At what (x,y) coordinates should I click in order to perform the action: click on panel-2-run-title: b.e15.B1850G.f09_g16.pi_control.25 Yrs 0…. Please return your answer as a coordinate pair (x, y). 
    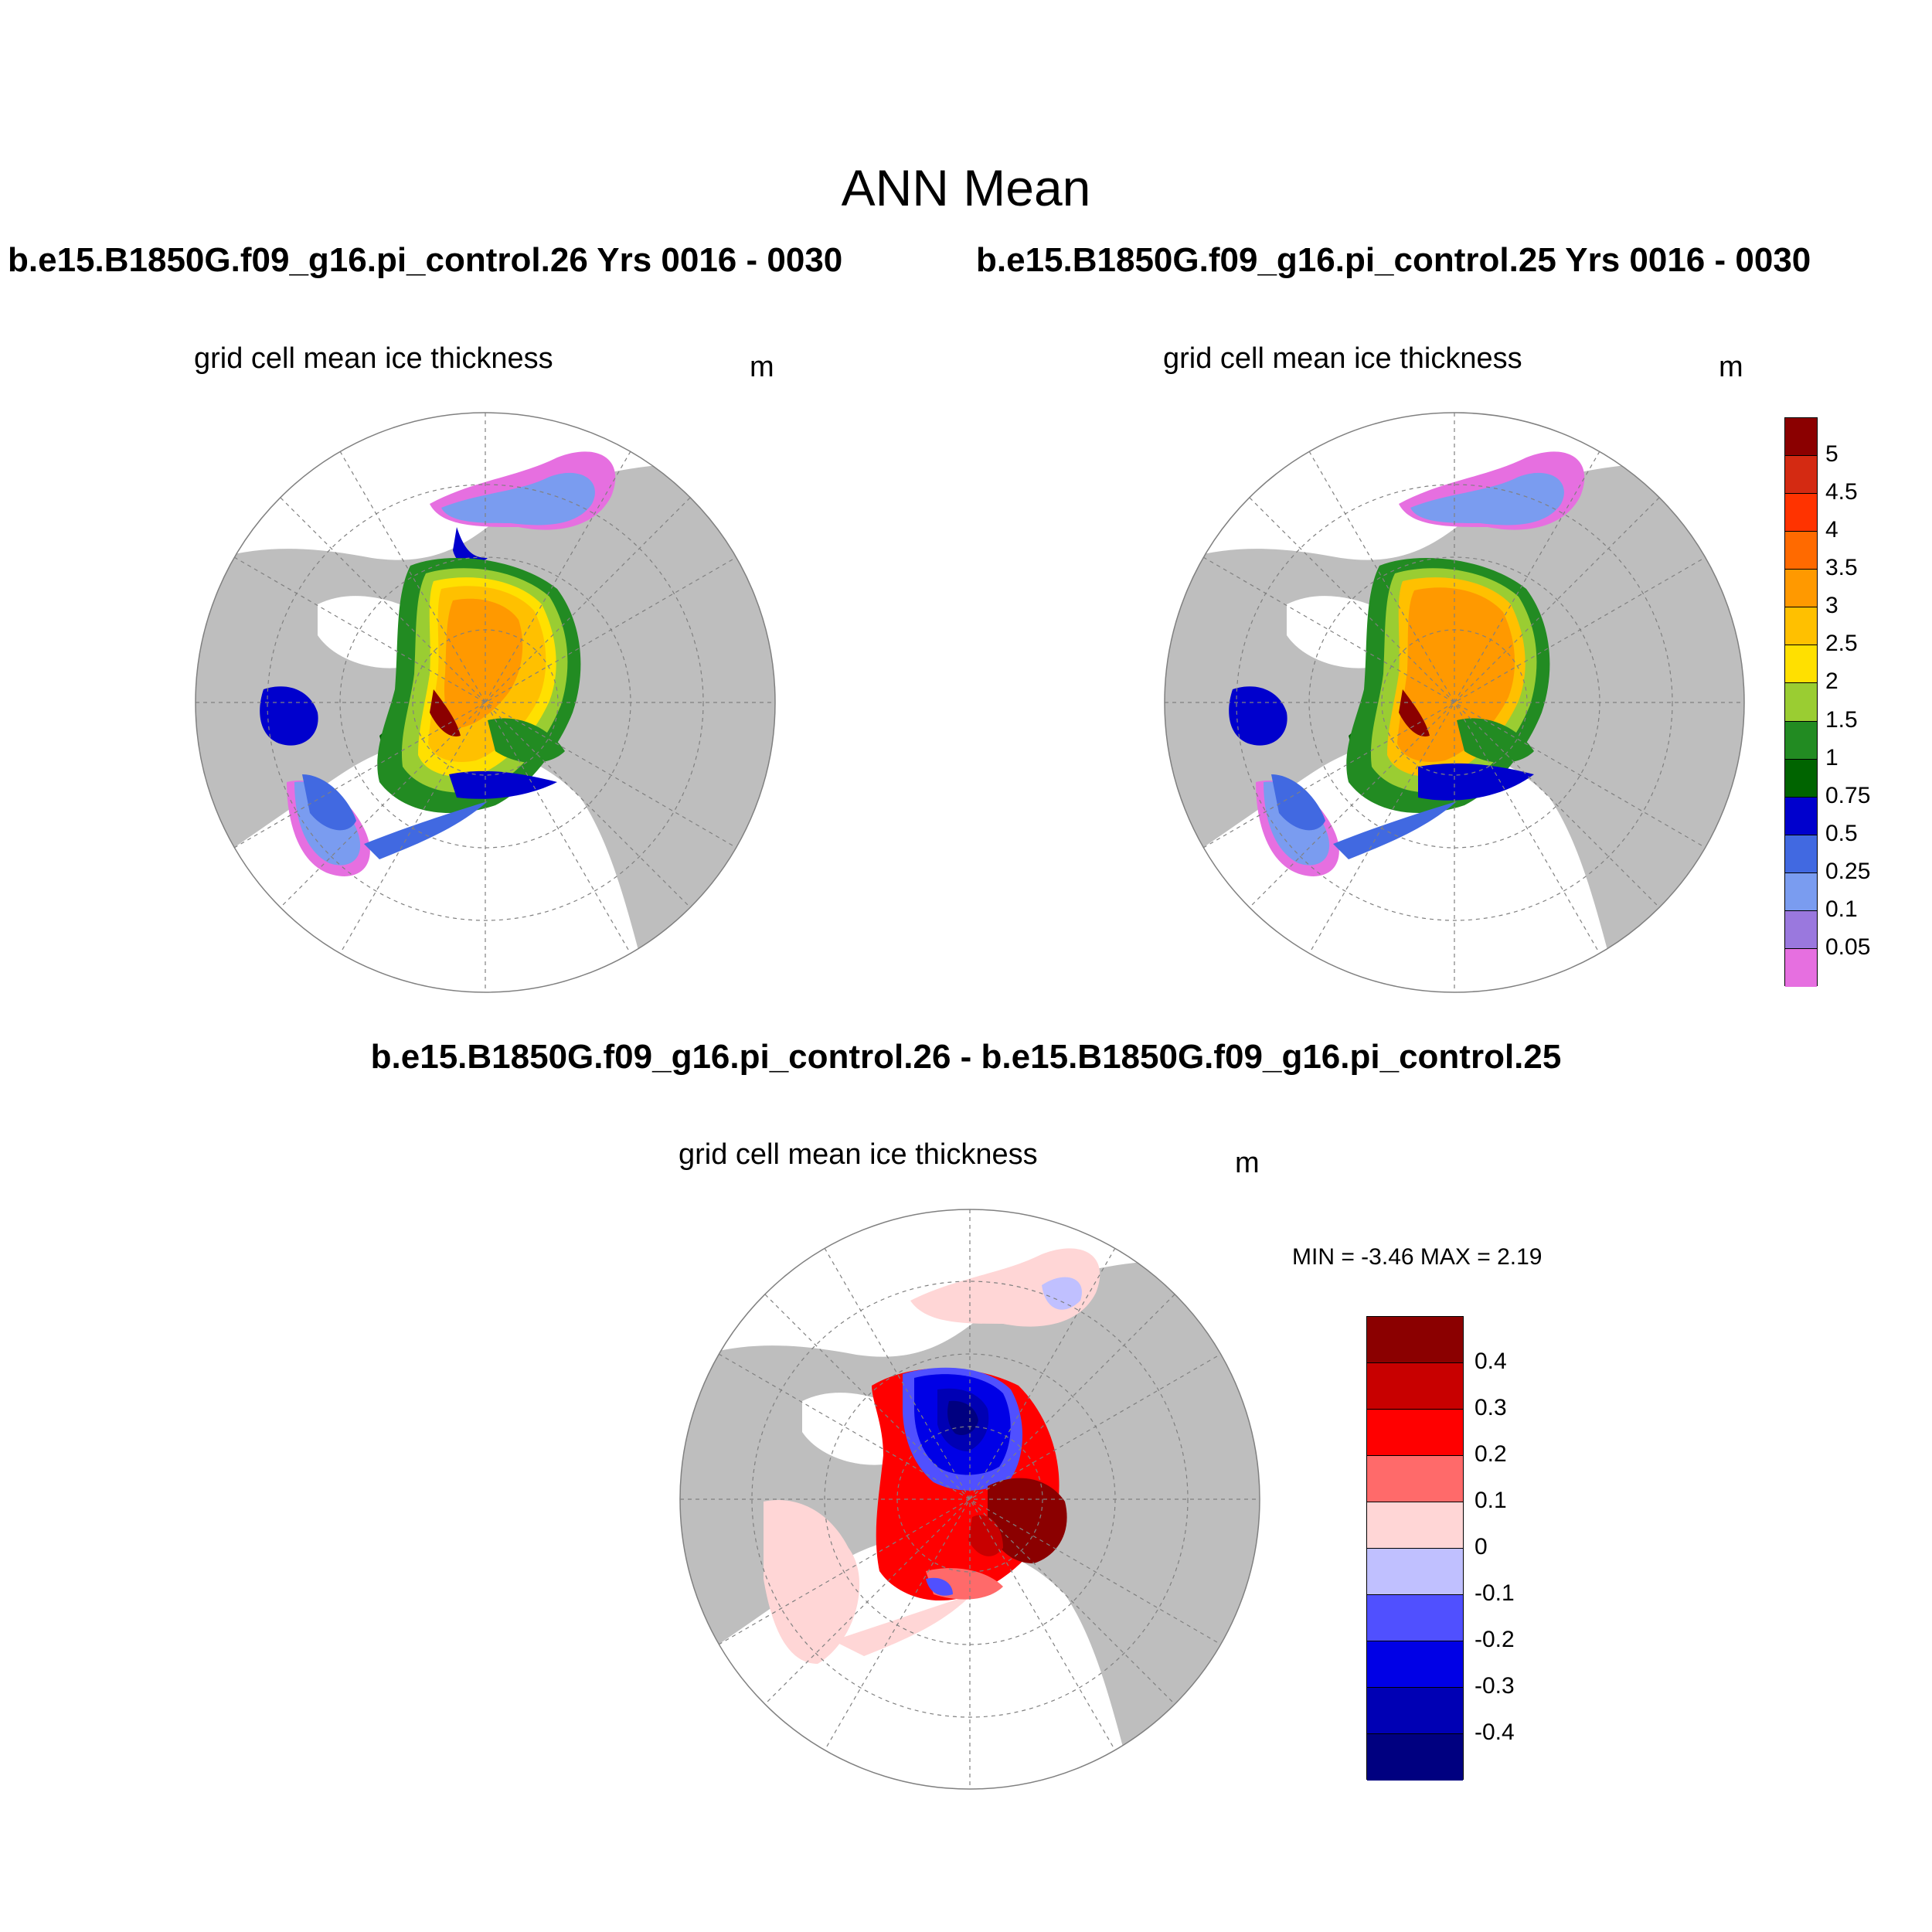
    Looking at the image, I should click on (1393, 260).